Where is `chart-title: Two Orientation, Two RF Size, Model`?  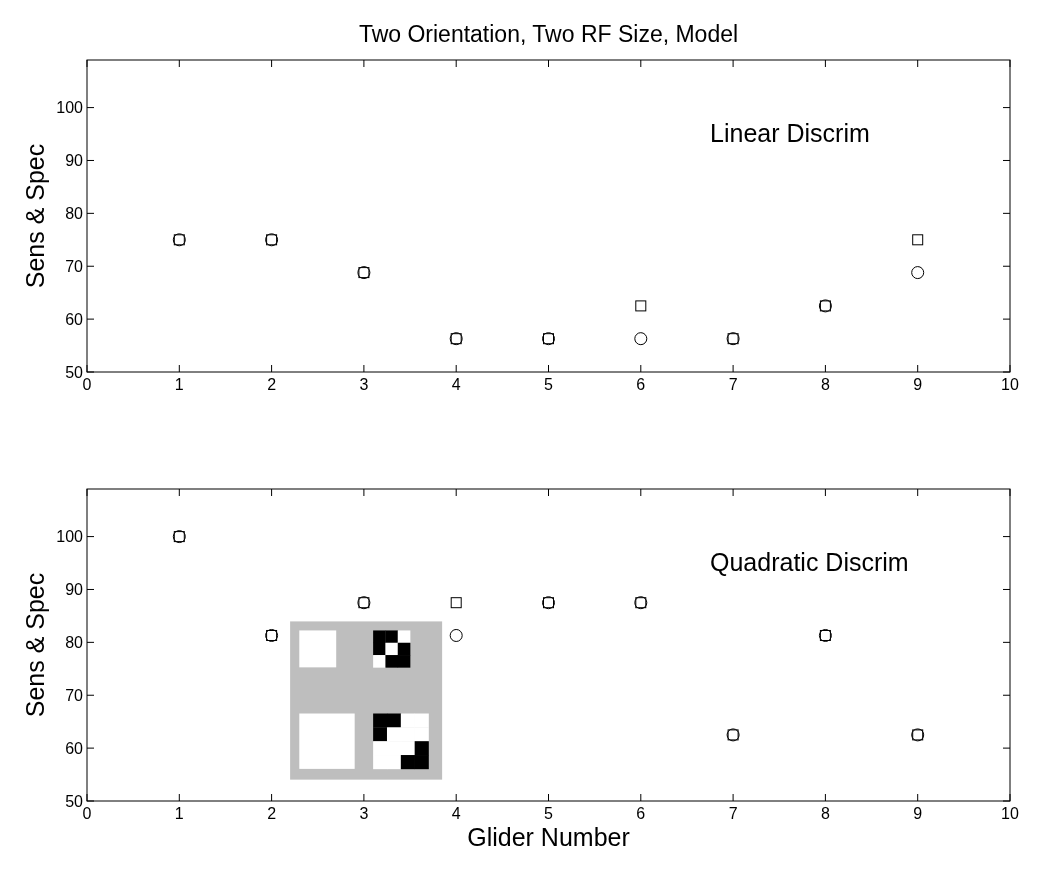
chart-title: Two Orientation, Two RF Size, Model is located at coordinates (548, 34).